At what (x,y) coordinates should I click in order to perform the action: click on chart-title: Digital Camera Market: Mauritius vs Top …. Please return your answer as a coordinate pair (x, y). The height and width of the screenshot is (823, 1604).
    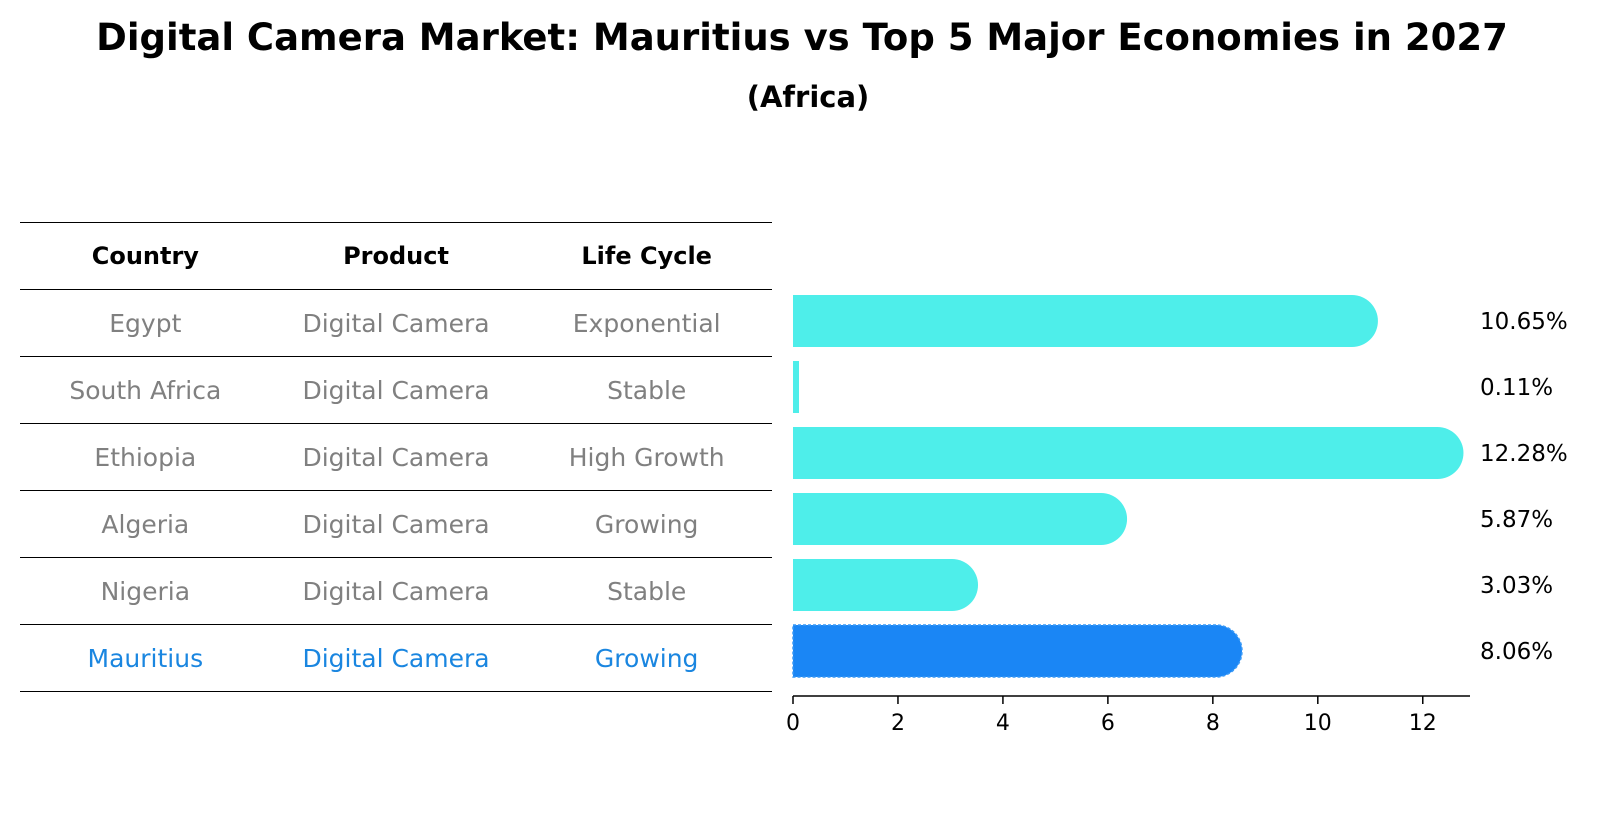
    Looking at the image, I should click on (802, 37).